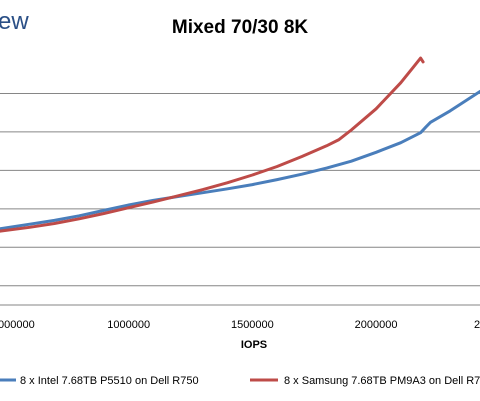  Describe the element at coordinates (128, 325) in the screenshot. I see `x-tick-label-0: 1000000` at that location.